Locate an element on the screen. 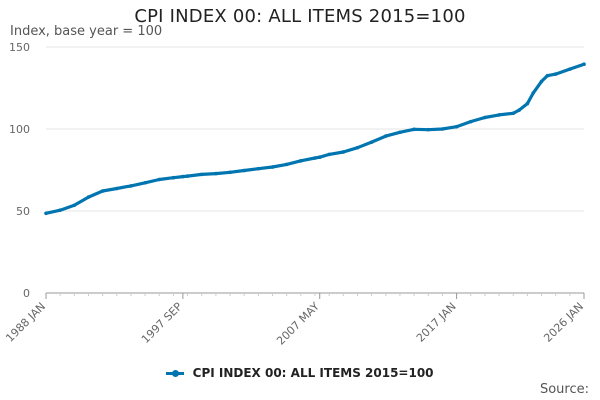  x-tick-label: 1997 SEP is located at coordinates (162, 323).